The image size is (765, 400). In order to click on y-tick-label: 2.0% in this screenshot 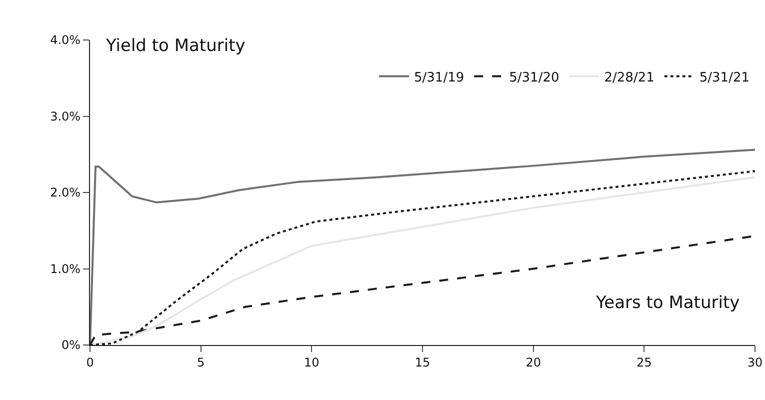, I will do `click(65, 193)`.